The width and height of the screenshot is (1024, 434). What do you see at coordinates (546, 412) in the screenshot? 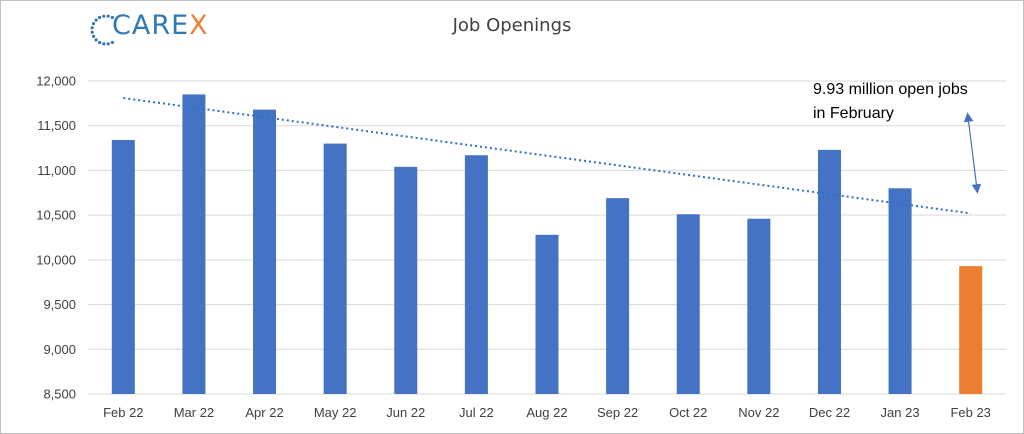
I see `x-tick-label: Aug 22` at bounding box center [546, 412].